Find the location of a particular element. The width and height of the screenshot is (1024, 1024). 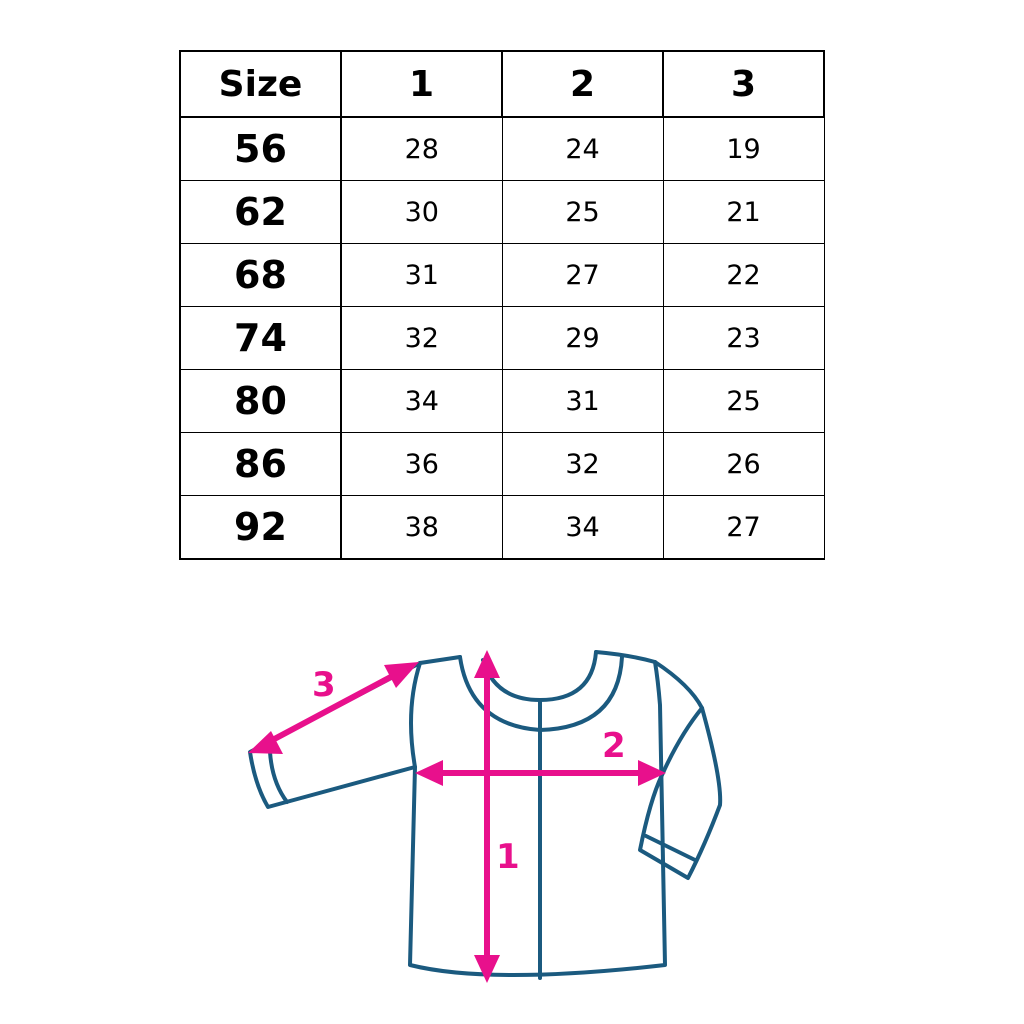

size-cell: 68 is located at coordinates (260, 275).